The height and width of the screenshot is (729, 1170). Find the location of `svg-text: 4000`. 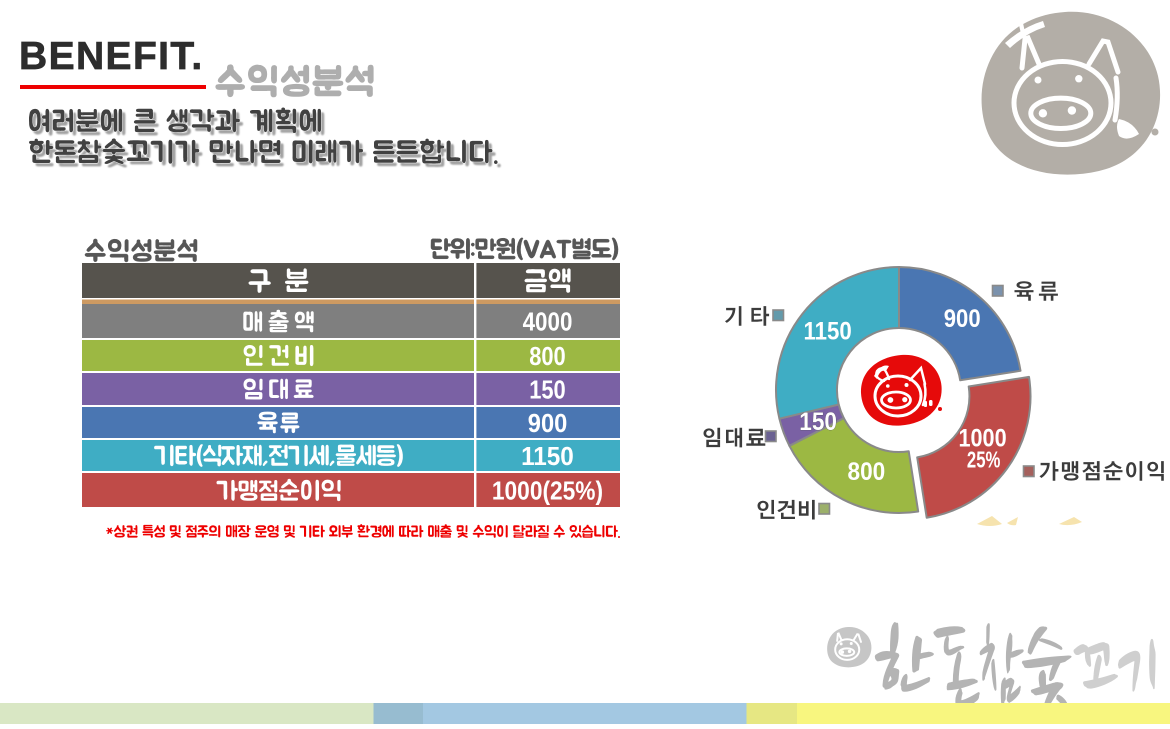

svg-text: 4000 is located at coordinates (548, 322).